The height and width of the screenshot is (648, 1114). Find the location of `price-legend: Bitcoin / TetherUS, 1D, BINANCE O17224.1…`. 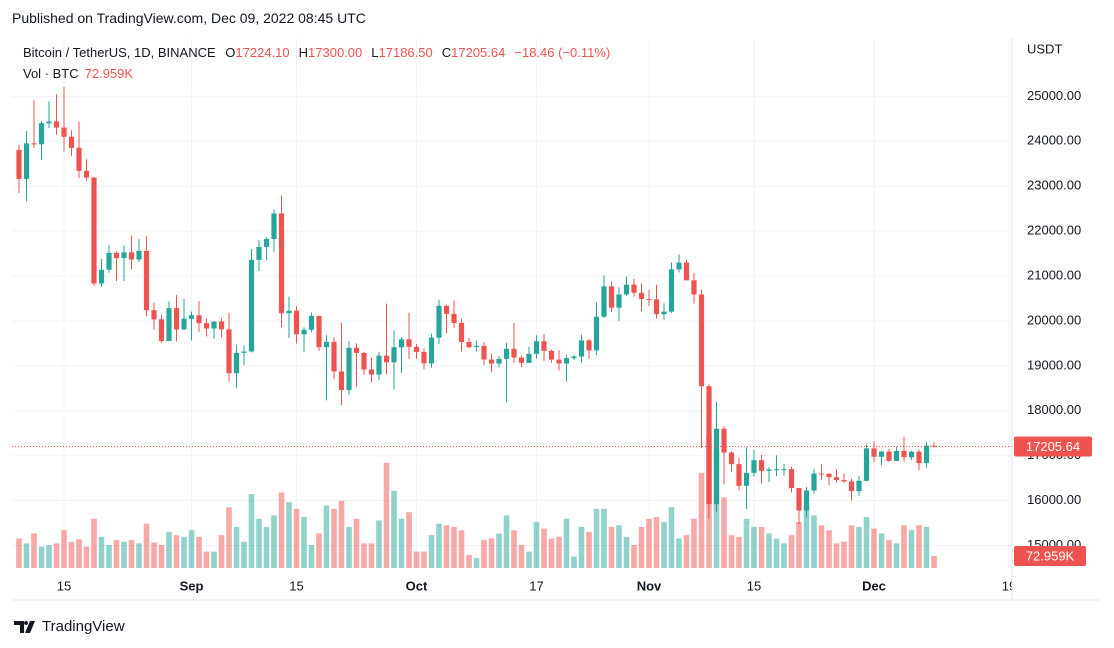

price-legend: Bitcoin / TetherUS, 1D, BINANCE O17224.1… is located at coordinates (321, 52).